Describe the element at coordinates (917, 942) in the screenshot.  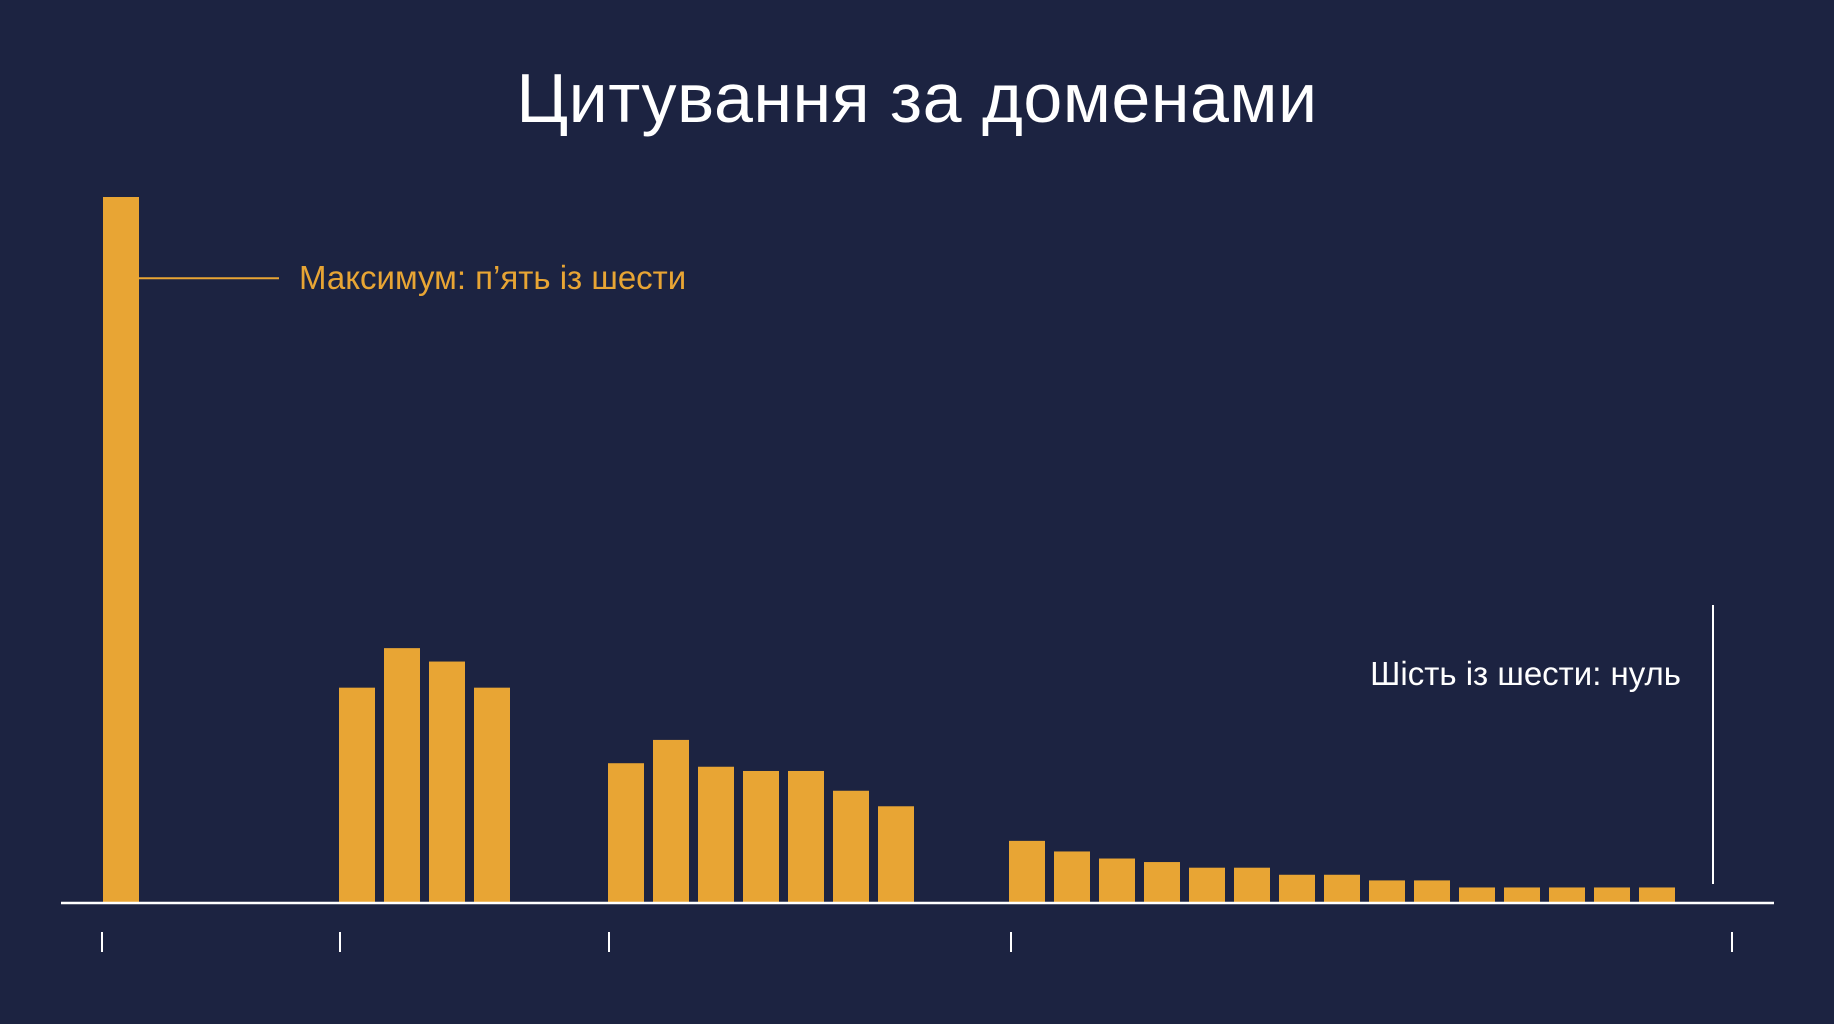
I see `x-axis-ticks` at that location.